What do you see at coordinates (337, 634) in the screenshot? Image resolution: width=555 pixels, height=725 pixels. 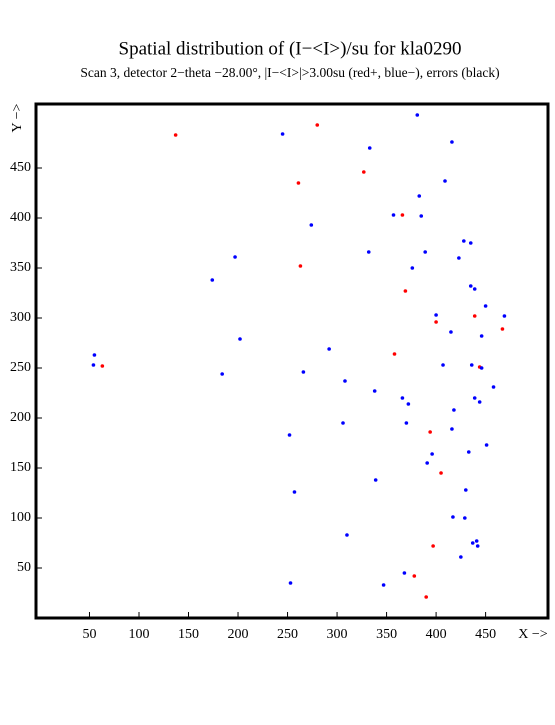 I see `x-tick-label: 300` at bounding box center [337, 634].